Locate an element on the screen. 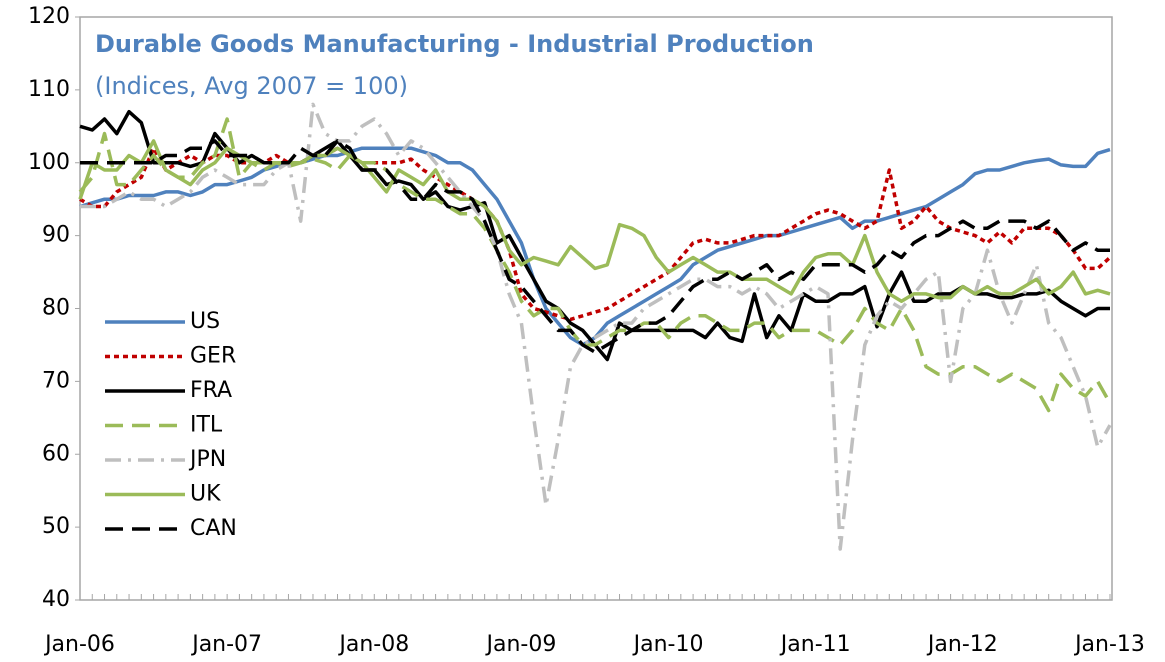 This screenshot has width=1165, height=662. x-tick-label: Jan-12 is located at coordinates (962, 644).